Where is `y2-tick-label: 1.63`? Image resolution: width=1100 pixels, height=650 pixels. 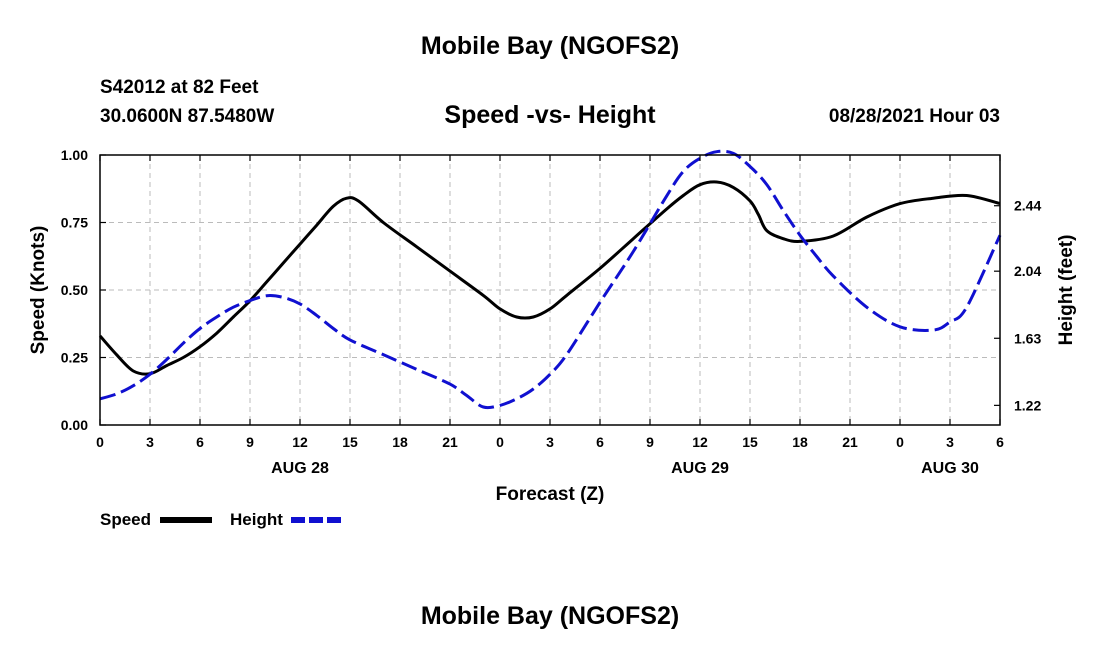
y2-tick-label: 1.63 is located at coordinates (1027, 338).